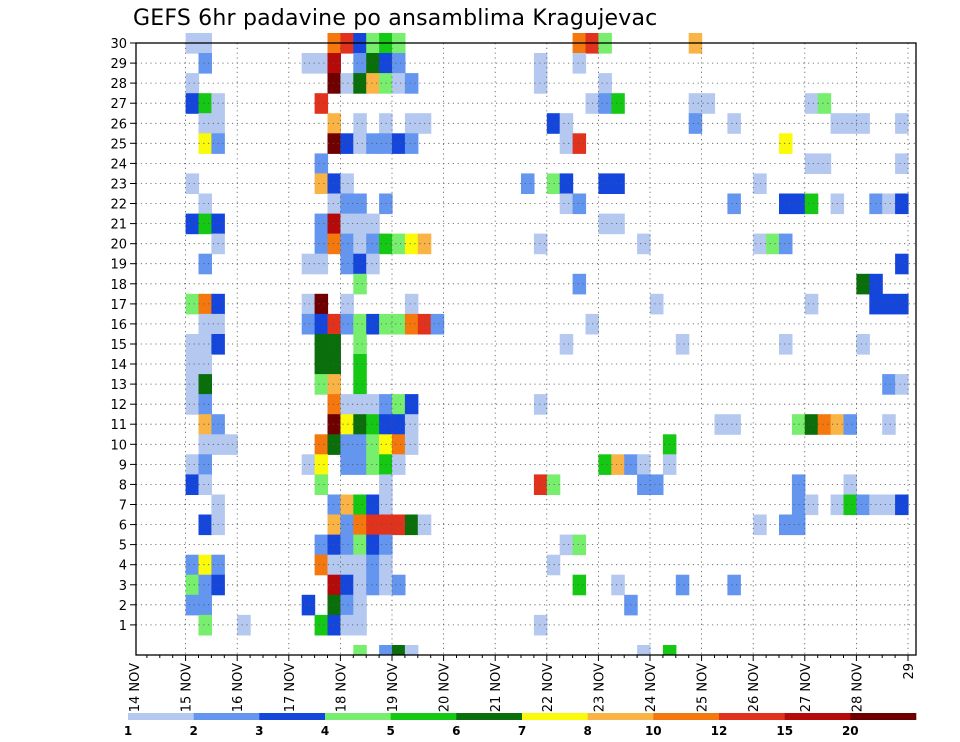 The image size is (960, 742). What do you see at coordinates (118, 445) in the screenshot?
I see `y-tick-label: 10` at bounding box center [118, 445].